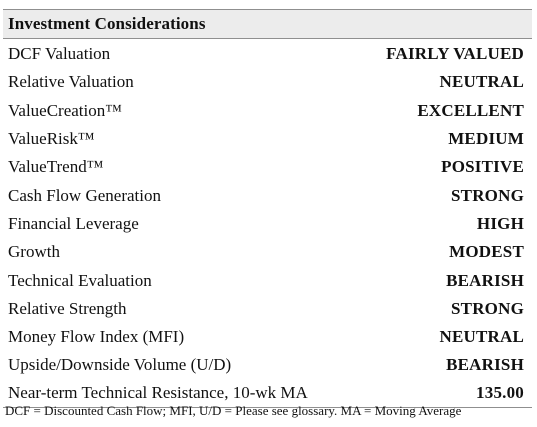  What do you see at coordinates (267, 24) in the screenshot?
I see `table-header: Investment Considerations` at bounding box center [267, 24].